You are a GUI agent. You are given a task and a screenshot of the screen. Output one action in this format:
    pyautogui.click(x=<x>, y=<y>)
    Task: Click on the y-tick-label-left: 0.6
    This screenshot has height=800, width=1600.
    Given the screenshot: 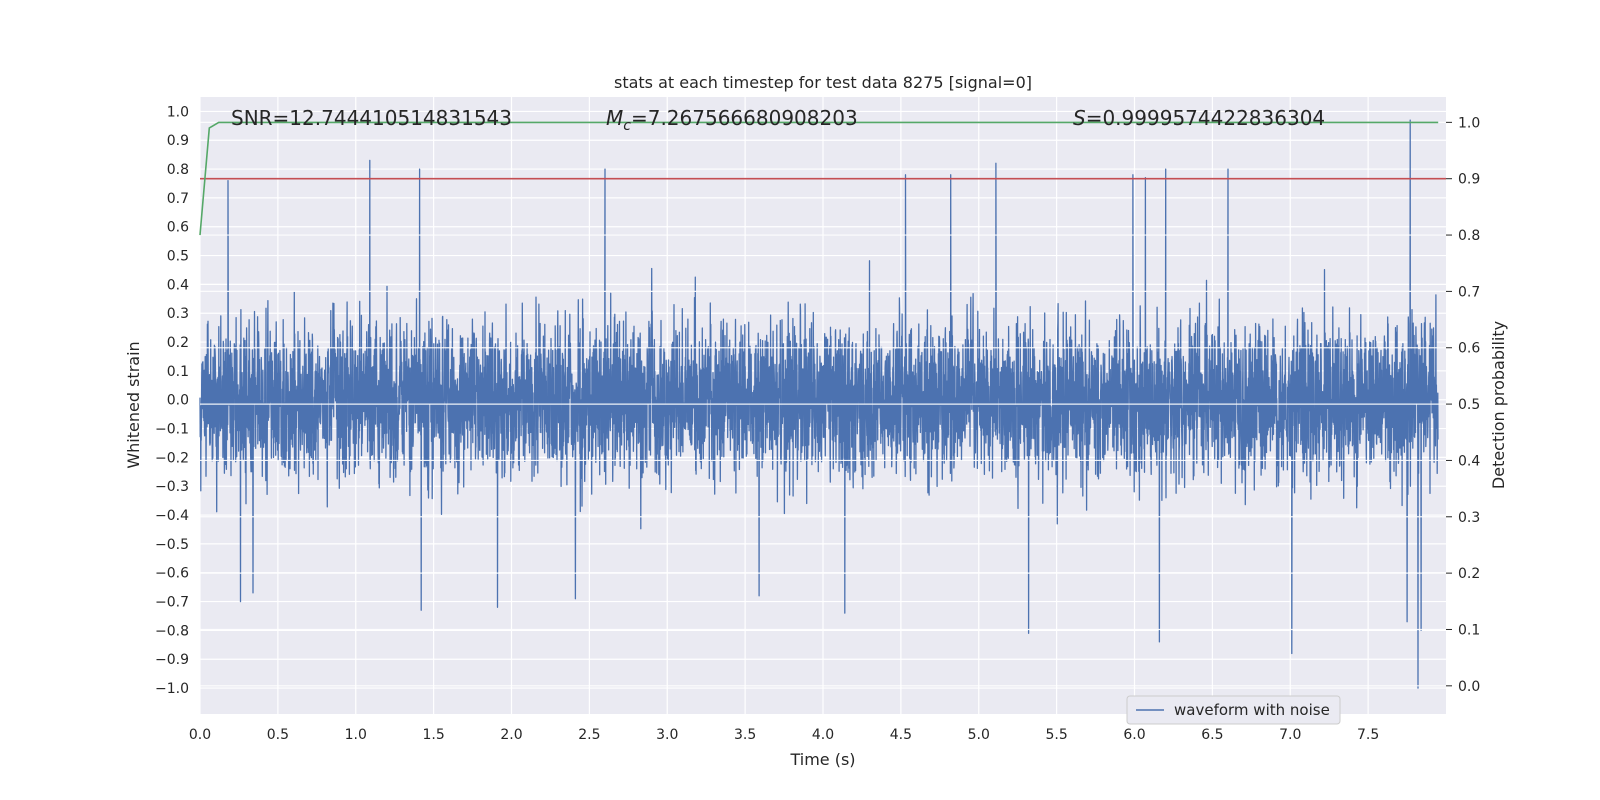 What is the action you would take?
    pyautogui.click(x=178, y=228)
    